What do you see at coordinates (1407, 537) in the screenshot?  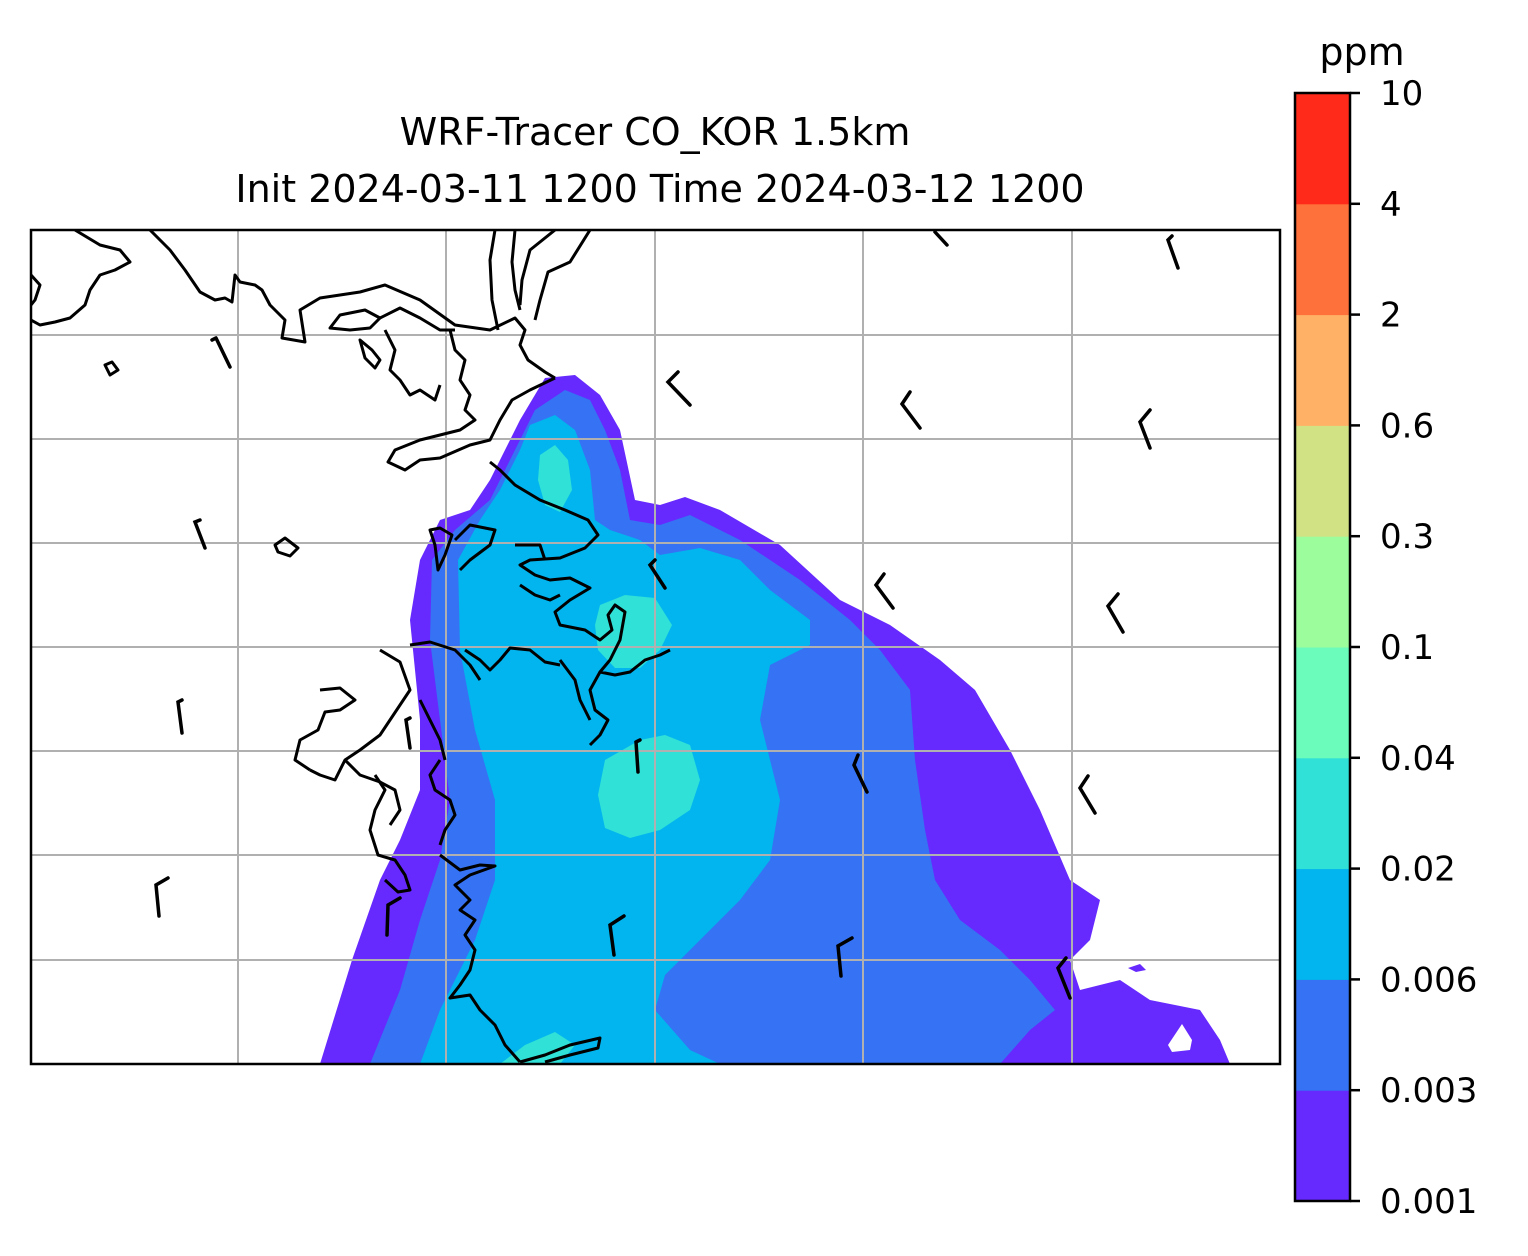 I see `colorbar-tick-label: 0.3` at bounding box center [1407, 537].